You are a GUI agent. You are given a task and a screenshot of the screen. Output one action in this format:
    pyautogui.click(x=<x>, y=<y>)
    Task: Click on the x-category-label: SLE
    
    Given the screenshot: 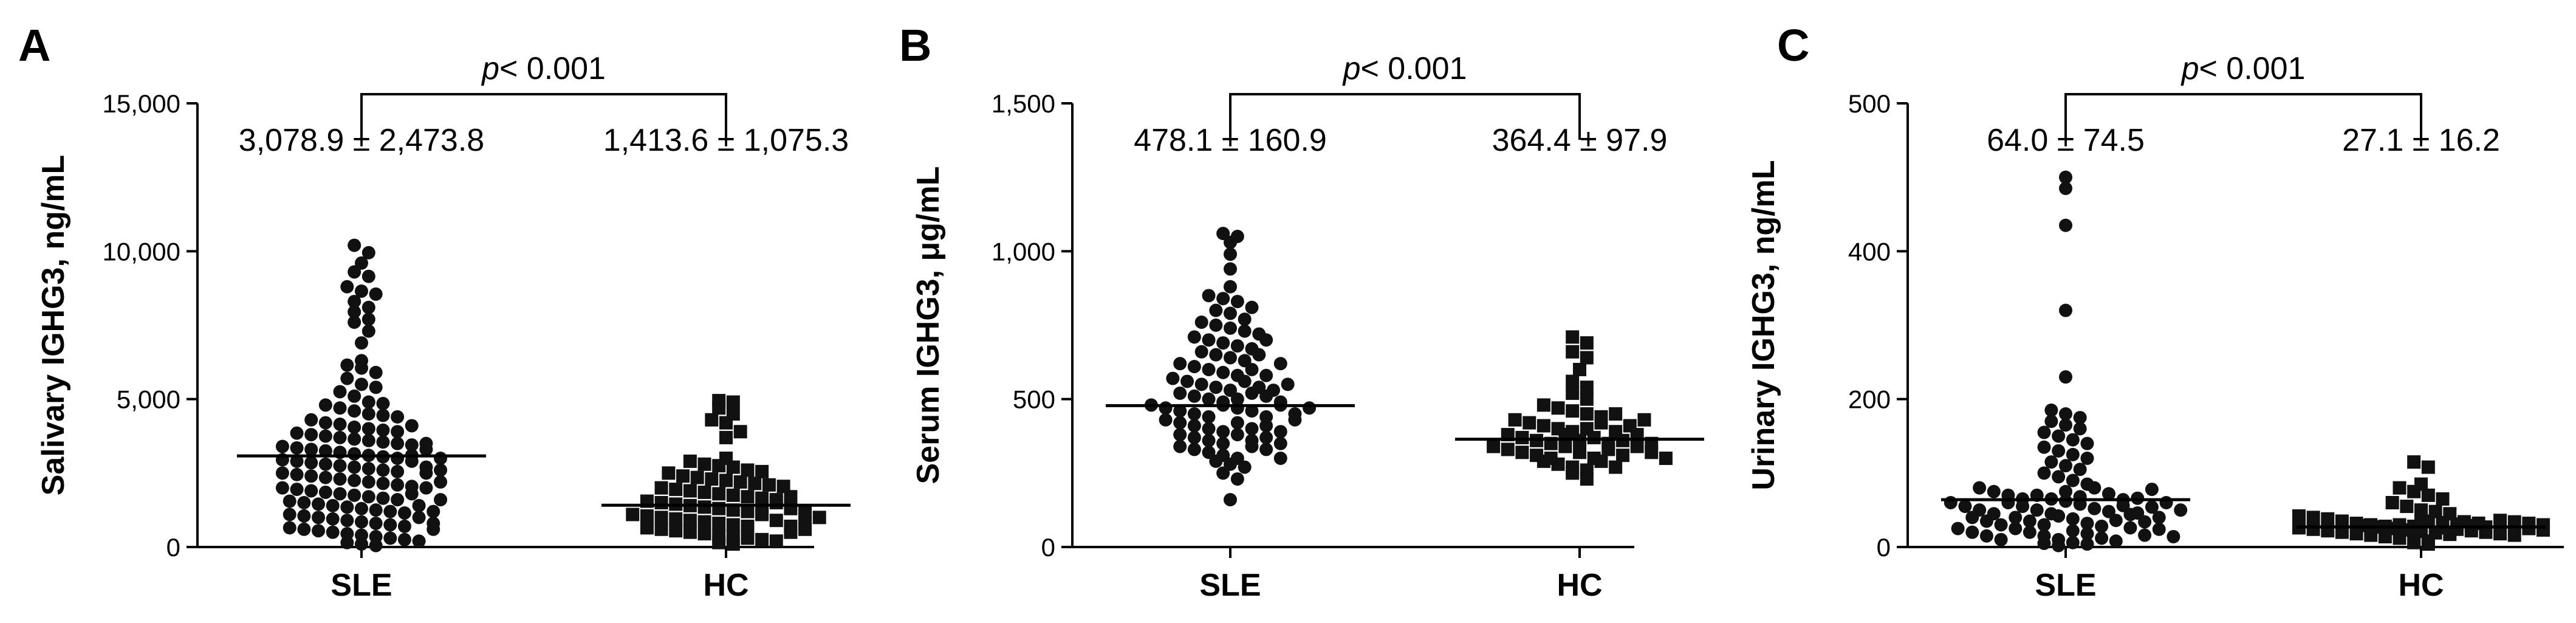 What is the action you would take?
    pyautogui.click(x=361, y=585)
    